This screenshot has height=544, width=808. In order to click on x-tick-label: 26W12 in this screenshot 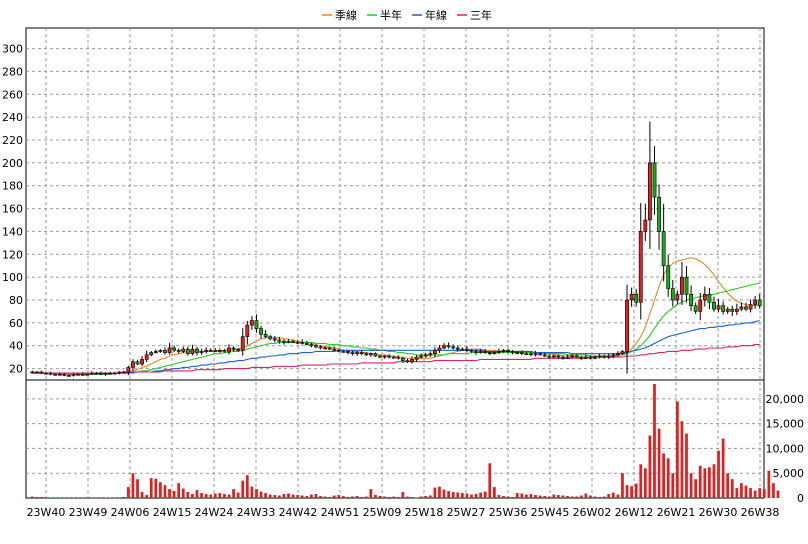, I will do `click(634, 512)`.